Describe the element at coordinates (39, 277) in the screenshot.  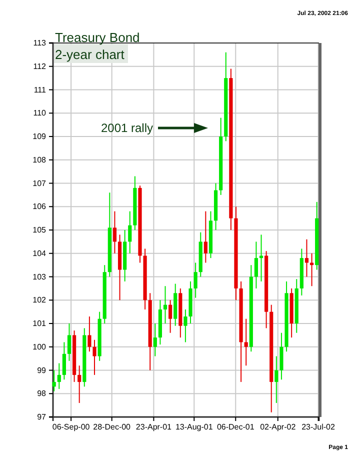
I see `y-tick-label: 103` at that location.